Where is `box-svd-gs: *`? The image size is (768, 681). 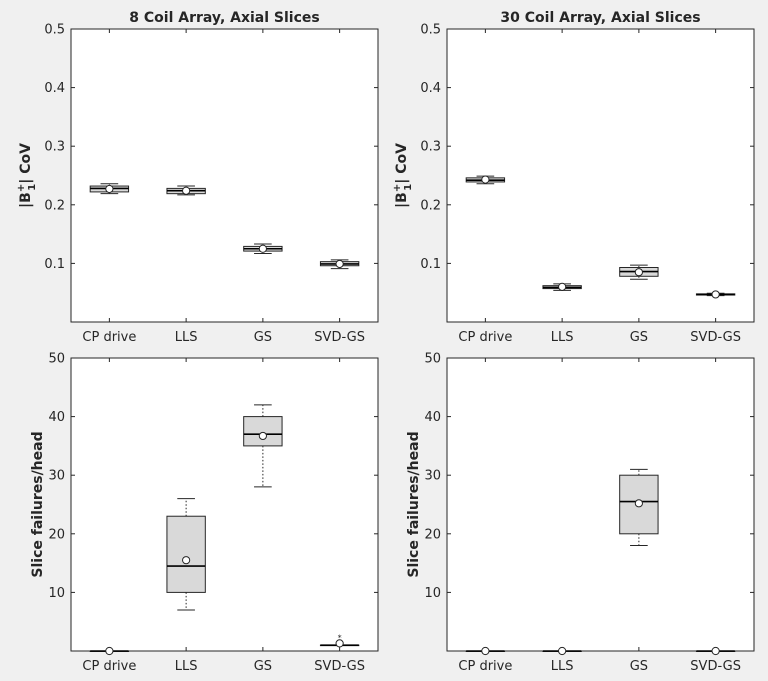 box-svd-gs: * is located at coordinates (339, 640).